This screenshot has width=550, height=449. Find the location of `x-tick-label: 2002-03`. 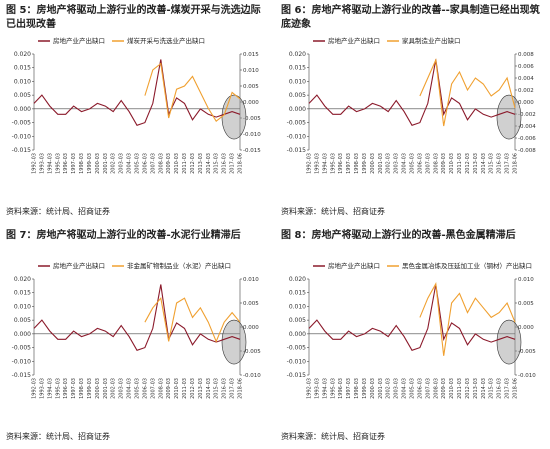

x-tick-label: 2002-03 is located at coordinates (114, 163).